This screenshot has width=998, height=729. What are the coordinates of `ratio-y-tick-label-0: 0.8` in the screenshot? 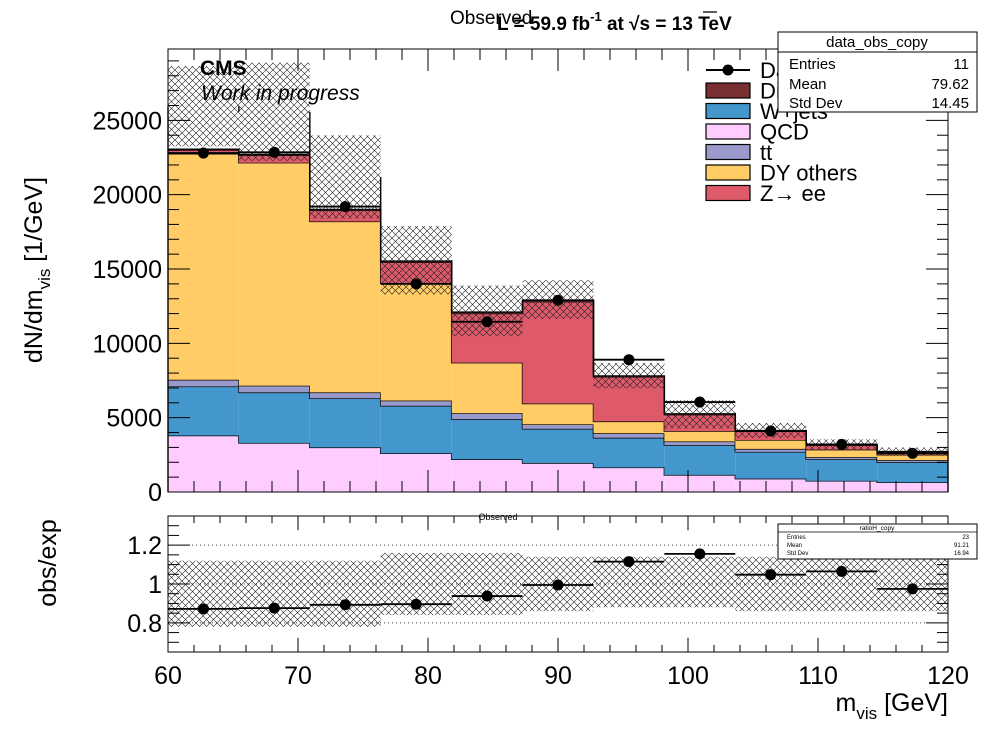 It's located at (144, 624).